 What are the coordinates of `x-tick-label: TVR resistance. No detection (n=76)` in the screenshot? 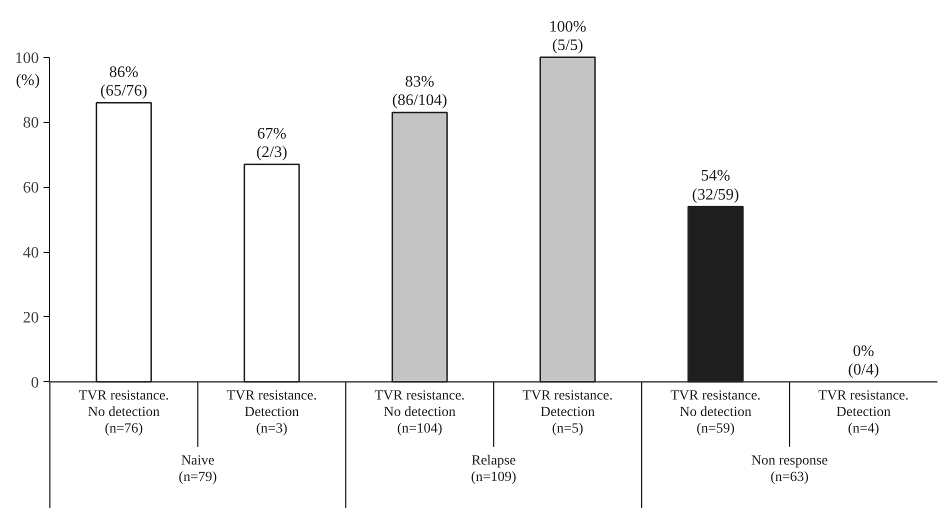 It's located at (123, 412).